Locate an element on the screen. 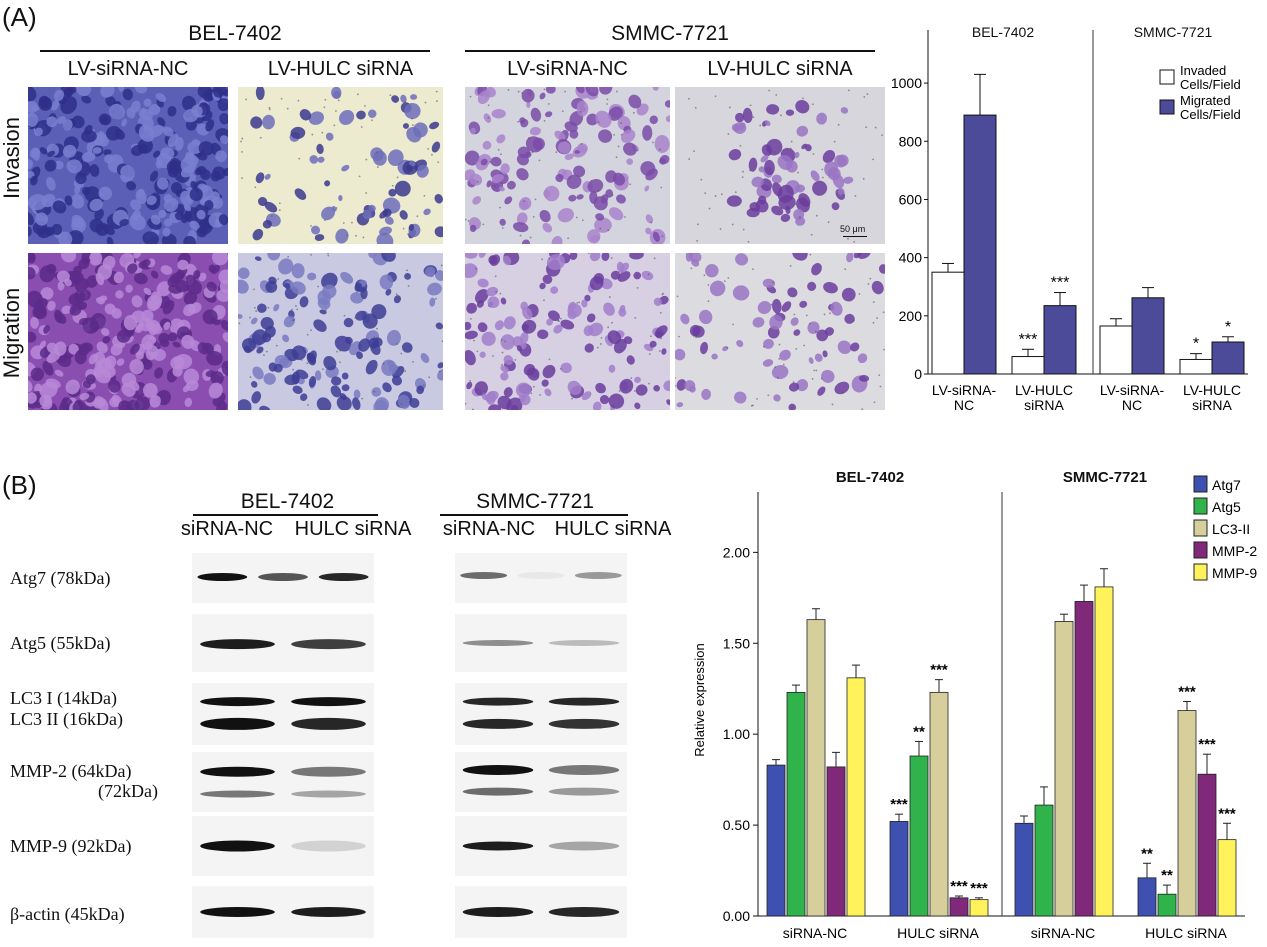  y-tick-label: 600 is located at coordinates (911, 199).